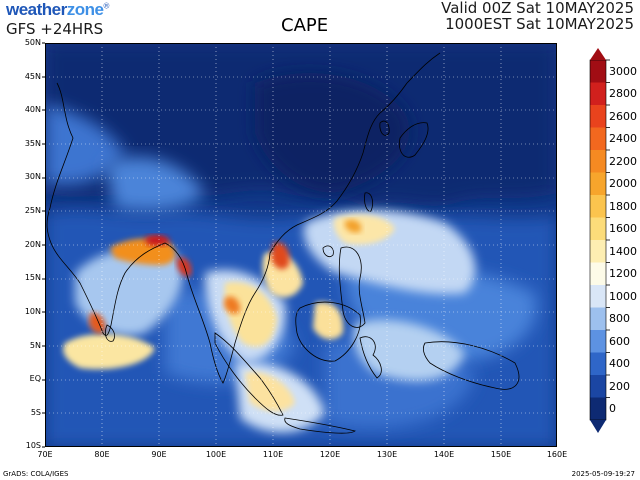 This screenshot has height=480, width=640. Describe the element at coordinates (332, 133) in the screenshot. I see `low-cape-region-china` at that location.